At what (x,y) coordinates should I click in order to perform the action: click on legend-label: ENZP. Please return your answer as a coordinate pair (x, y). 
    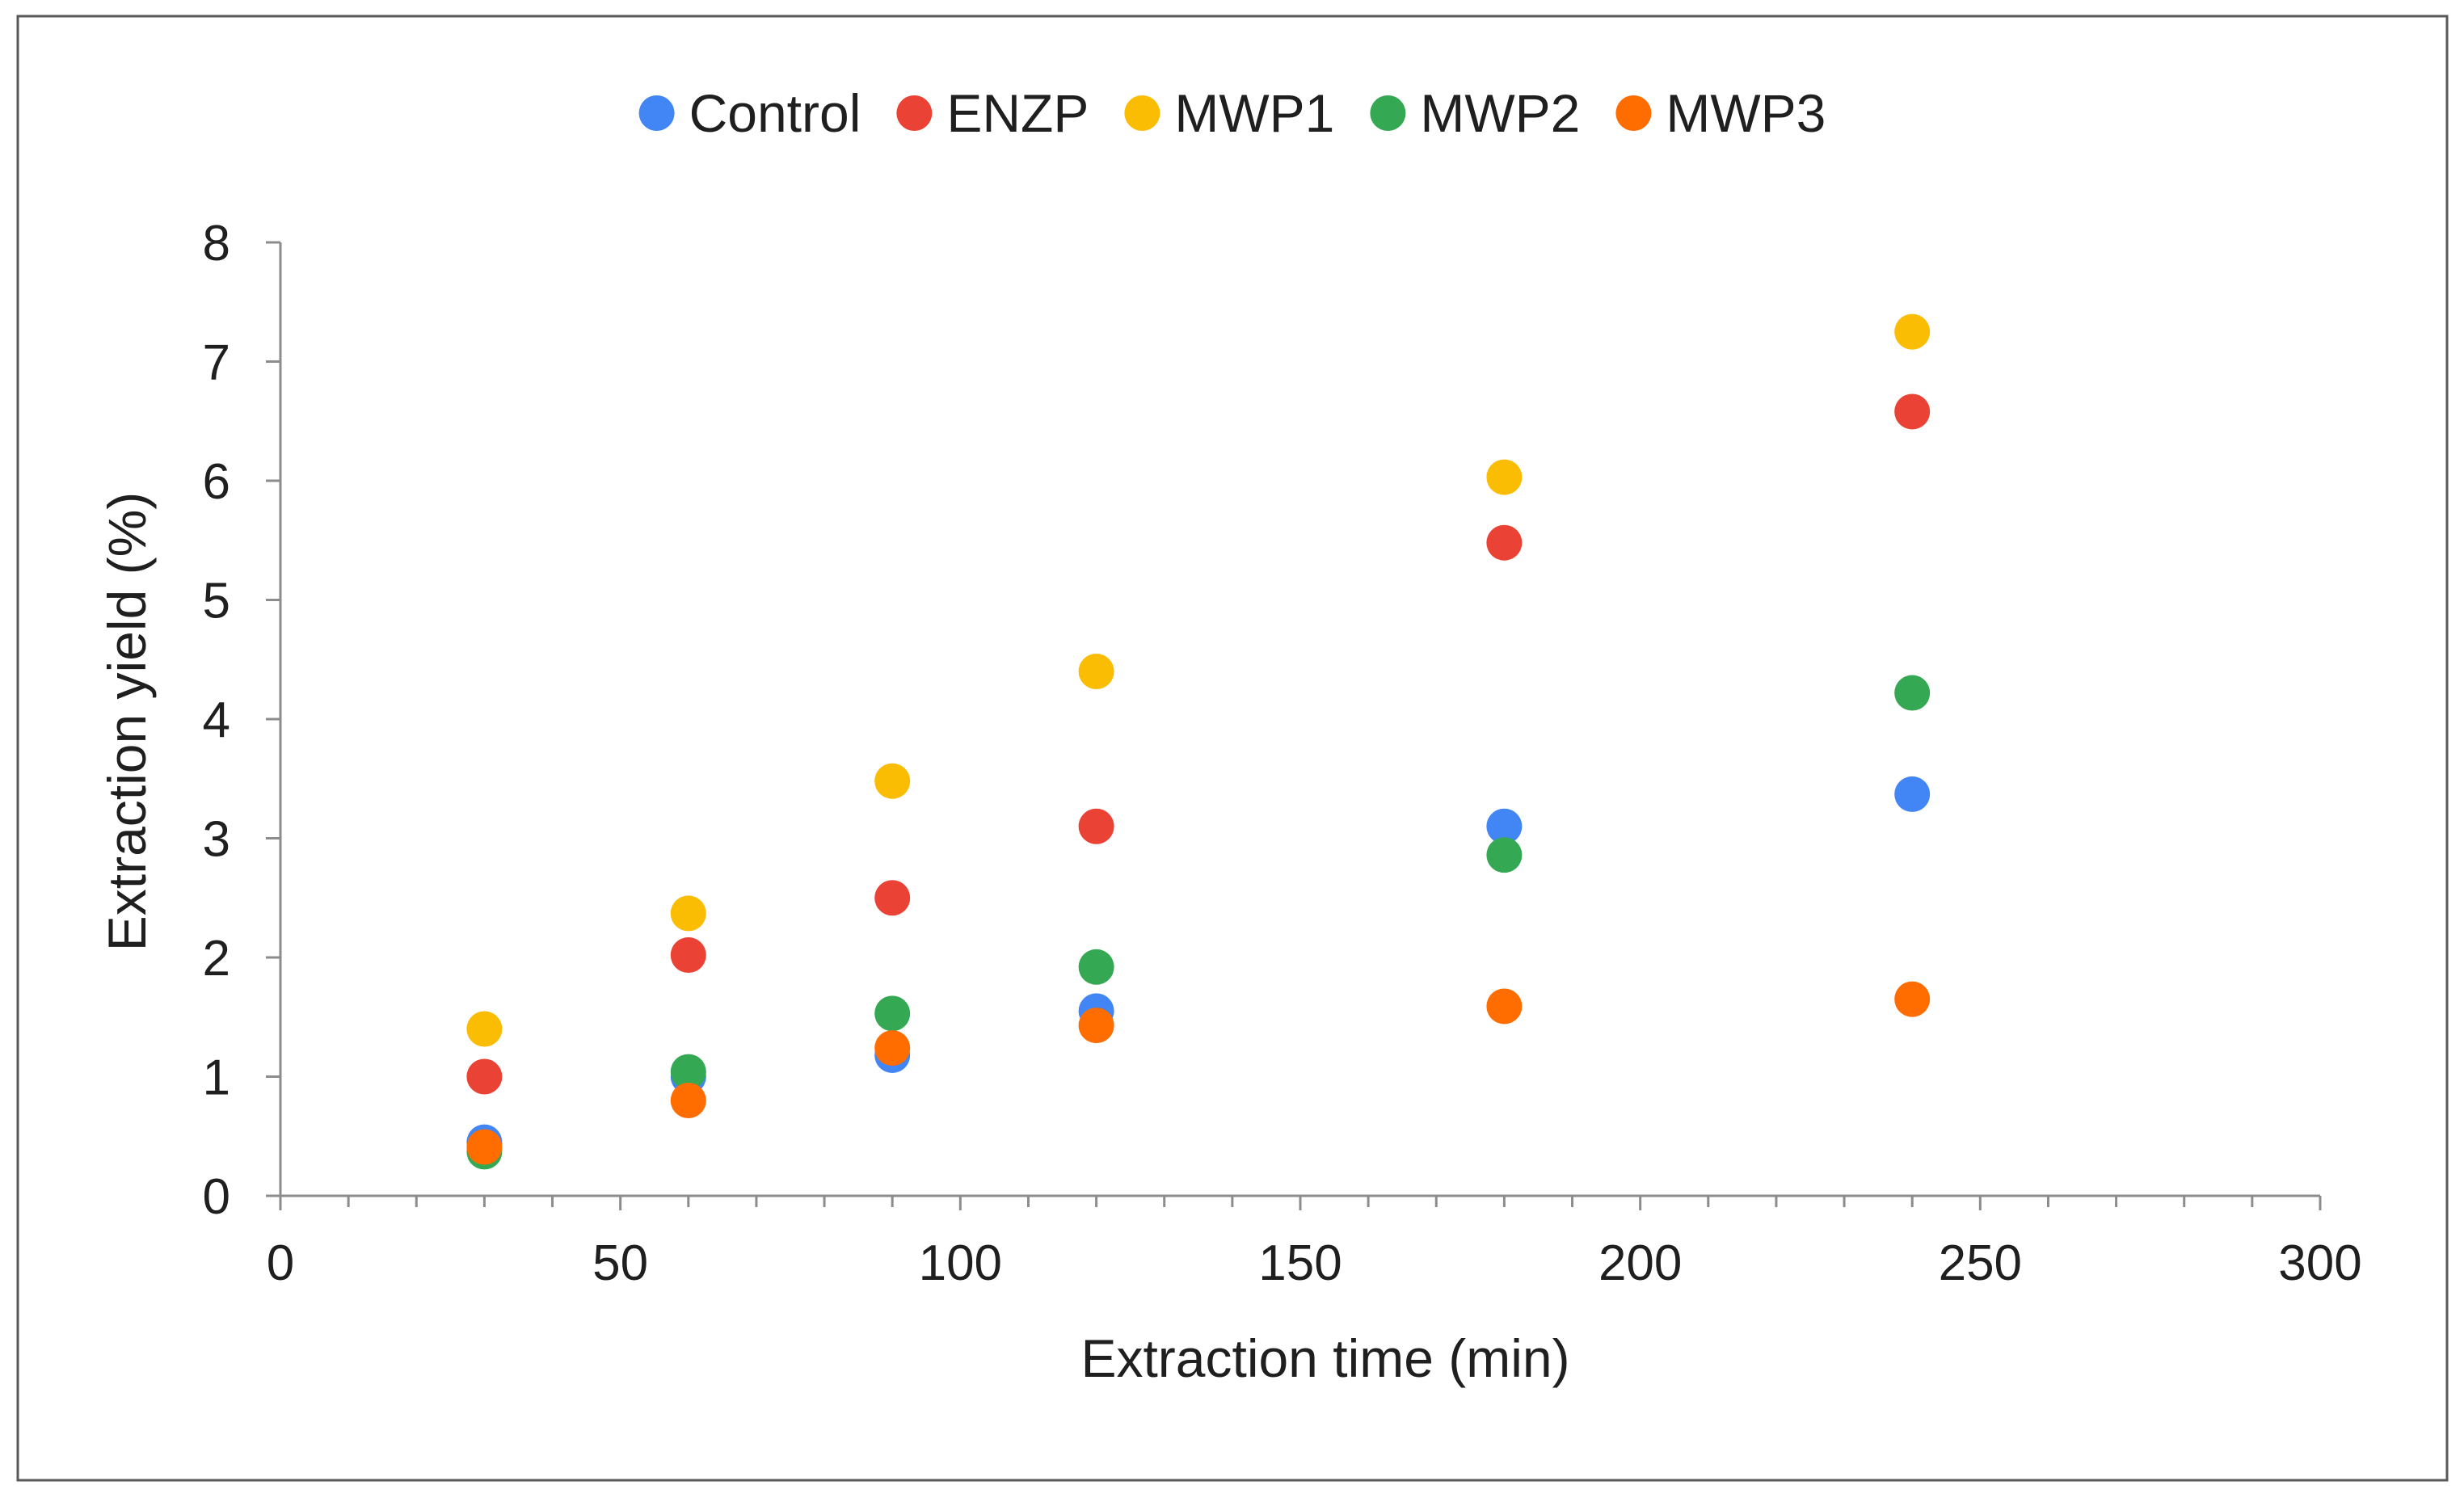
    Looking at the image, I should click on (1017, 113).